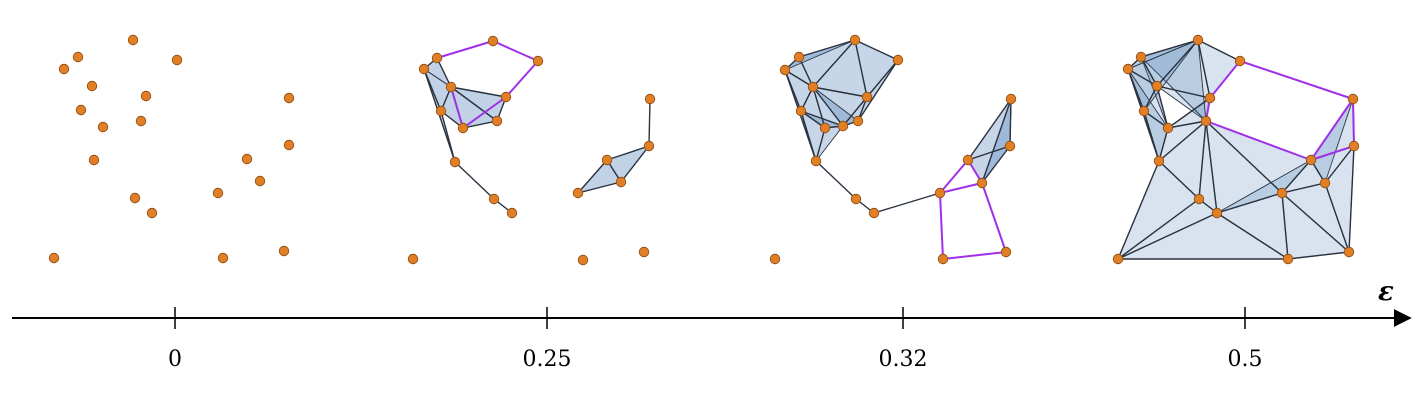 This screenshot has height=409, width=1421. I want to click on panel-epsilon-0.5, so click(1236, 149).